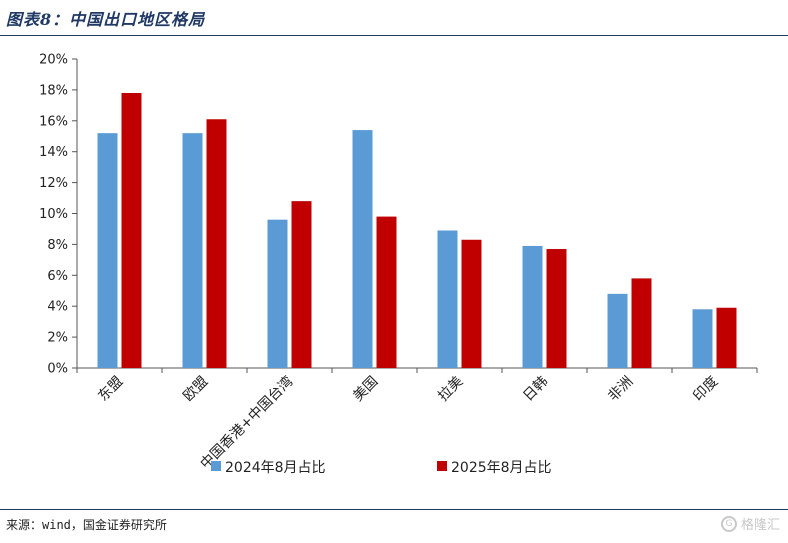  What do you see at coordinates (57, 338) in the screenshot?
I see `y-tick-label: 2%` at bounding box center [57, 338].